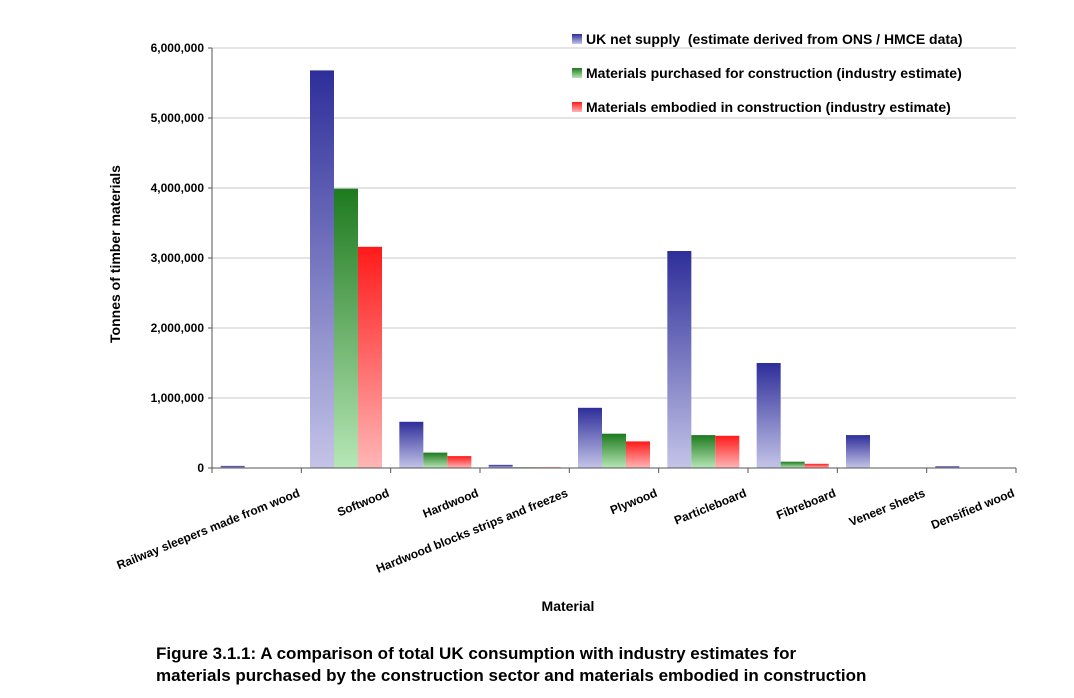  Describe the element at coordinates (178, 48) in the screenshot. I see `y-tick-label: 6,000,000` at that location.